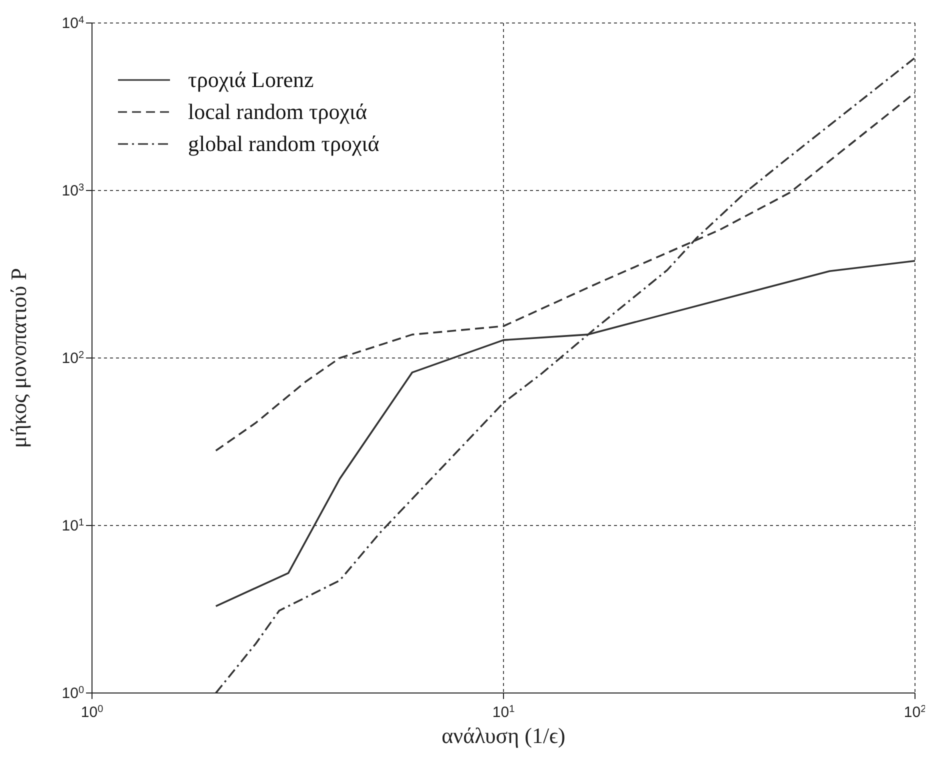 This screenshot has width=933, height=759. Describe the element at coordinates (73, 358) in the screenshot. I see `y-tick-label: 10$^{2}$` at that location.